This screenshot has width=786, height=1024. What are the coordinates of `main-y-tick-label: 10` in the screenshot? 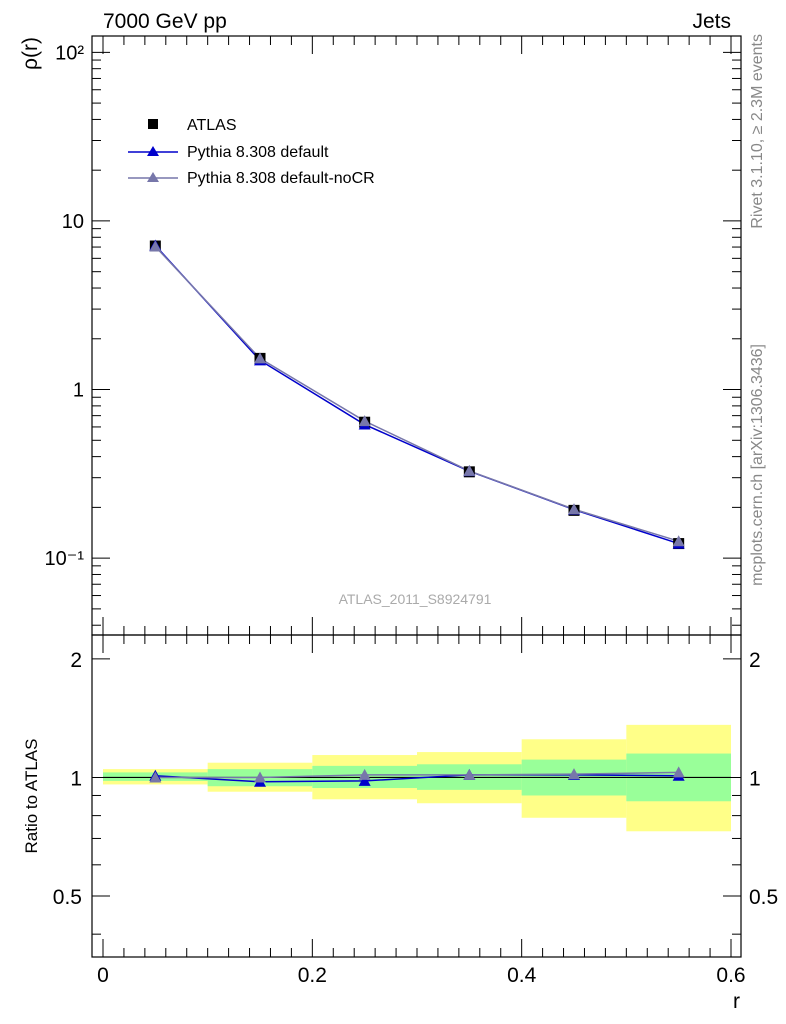 It's located at (73, 222).